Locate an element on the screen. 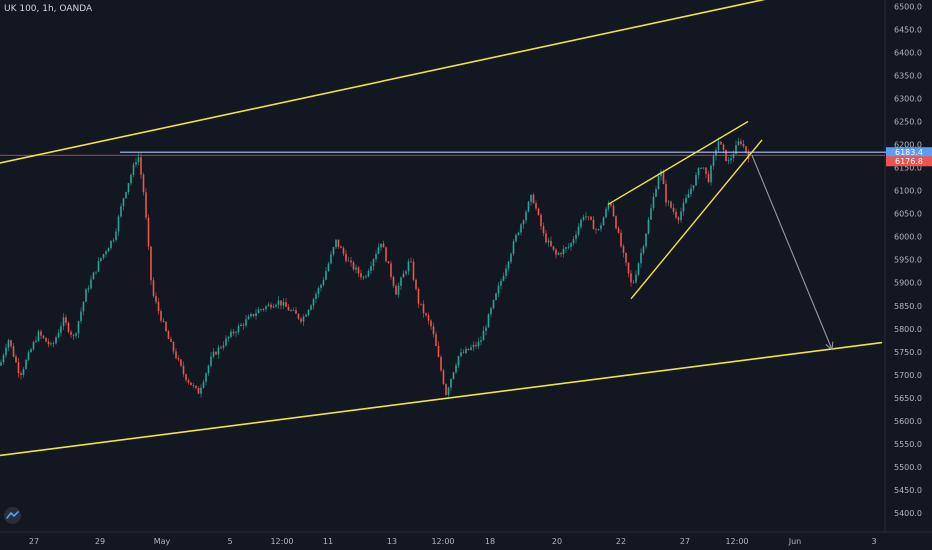  tradingview-logo-icon is located at coordinates (12, 515).